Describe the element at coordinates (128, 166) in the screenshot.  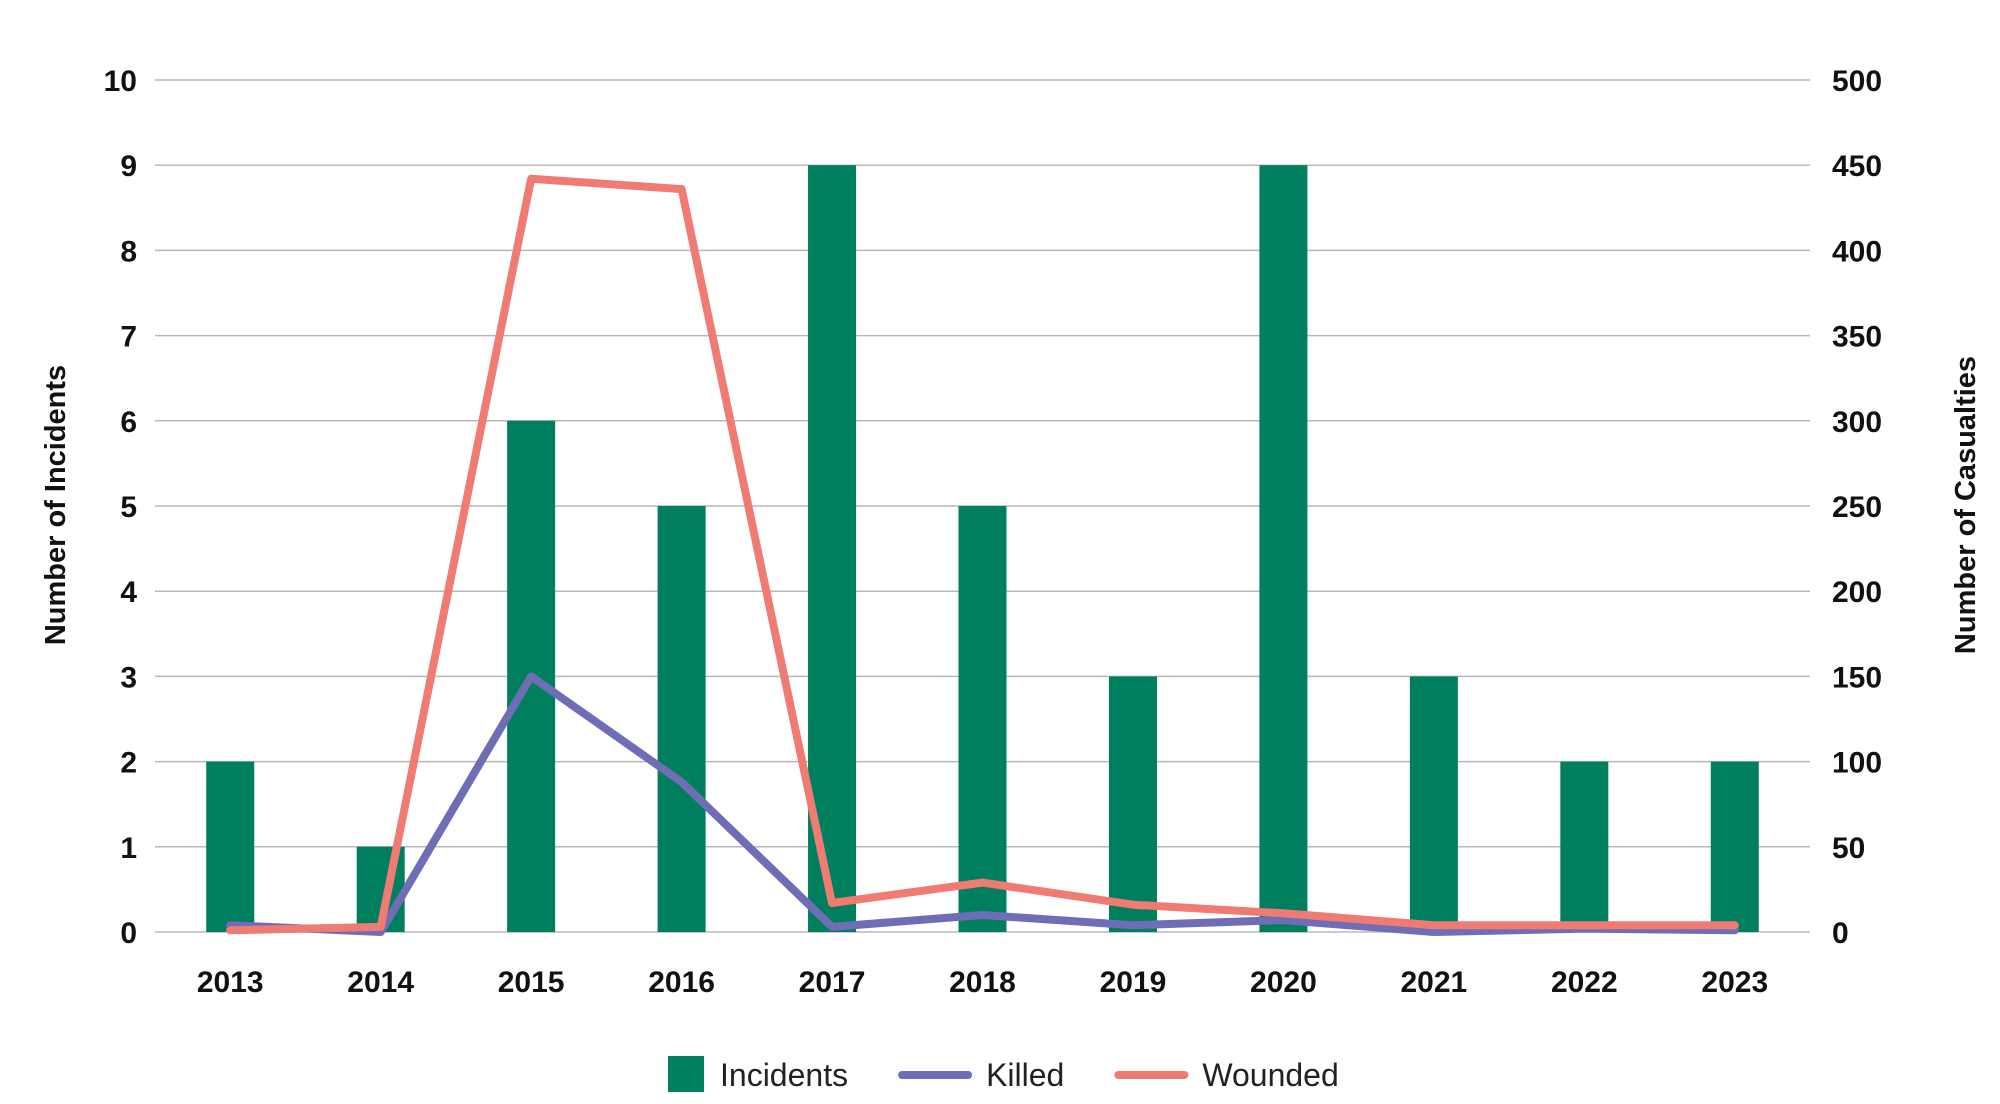
I see `y-tick-label: 9` at that location.